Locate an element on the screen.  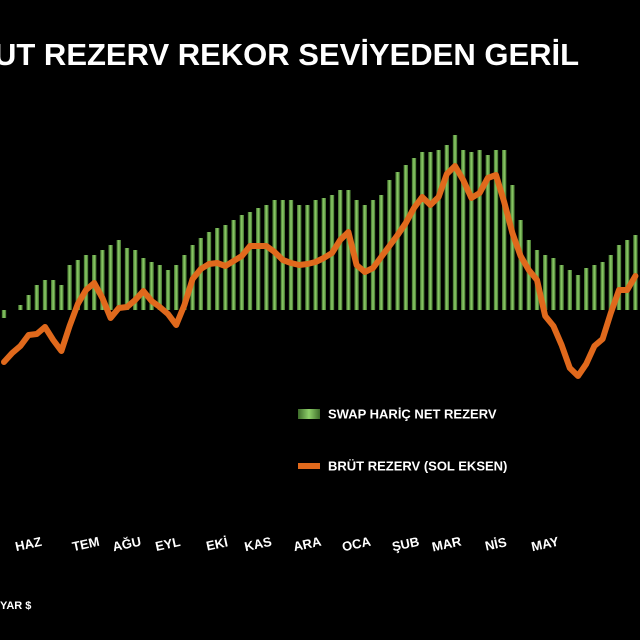
chart-title: UT REZERV REKOR SEVİYEDEN GERİL is located at coordinates (289, 54).